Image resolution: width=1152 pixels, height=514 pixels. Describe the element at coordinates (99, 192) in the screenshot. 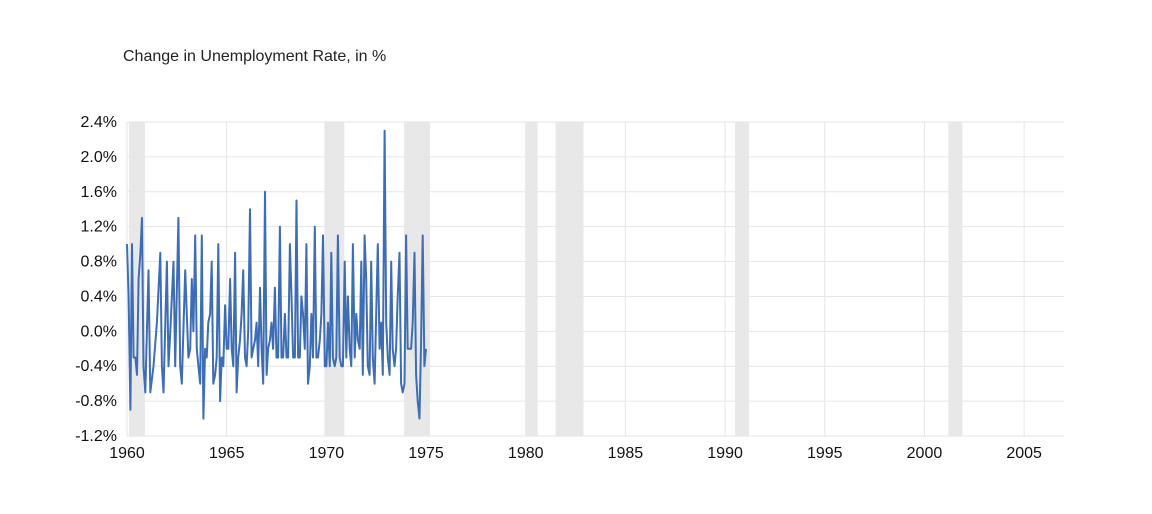

I see `y-tick-label: 1.6%` at that location.